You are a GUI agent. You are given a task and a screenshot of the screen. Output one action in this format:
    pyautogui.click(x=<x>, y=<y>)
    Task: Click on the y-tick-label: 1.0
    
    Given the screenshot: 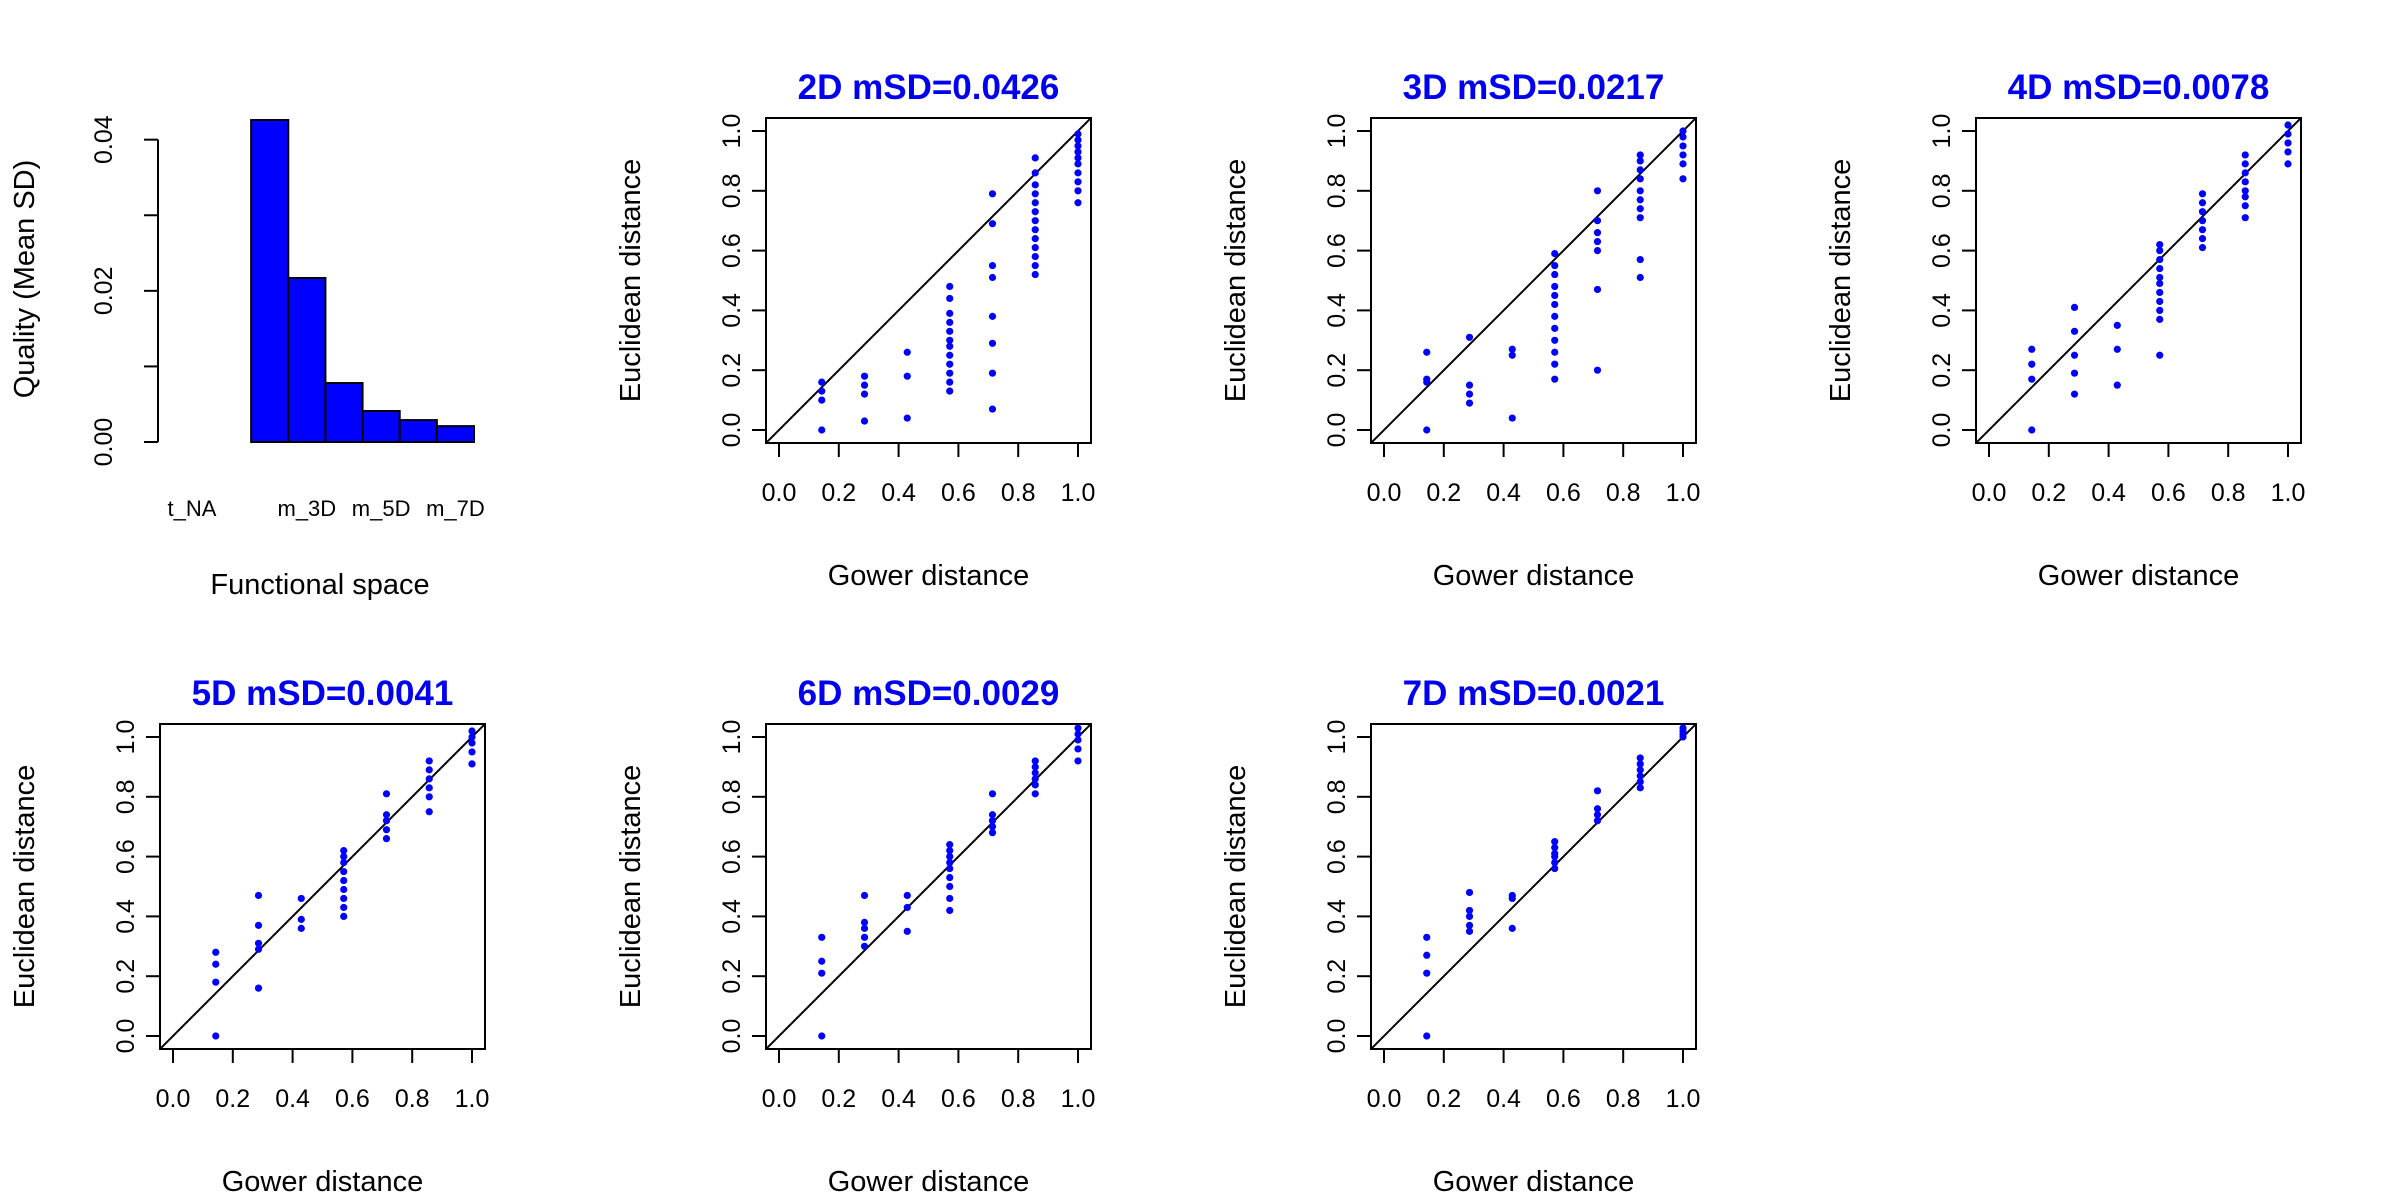 What is the action you would take?
    pyautogui.click(x=1337, y=737)
    